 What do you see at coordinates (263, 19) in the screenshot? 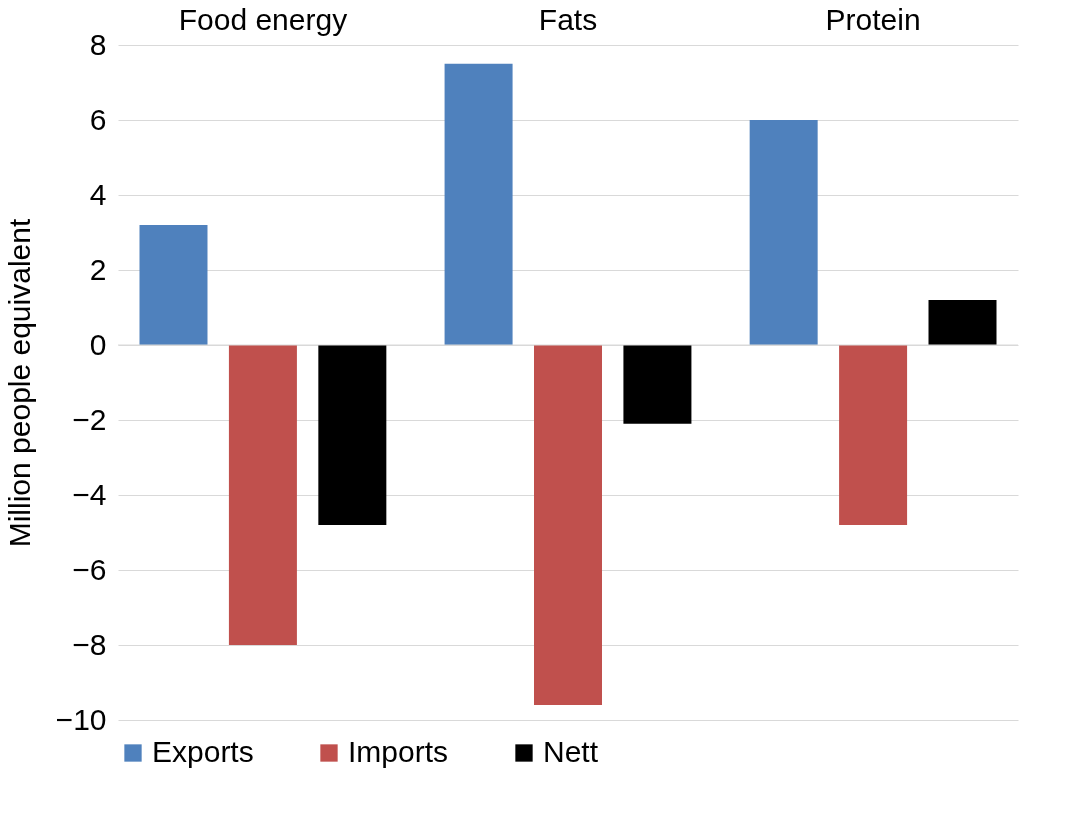
I see `x-tick-label: Food energy` at bounding box center [263, 19].